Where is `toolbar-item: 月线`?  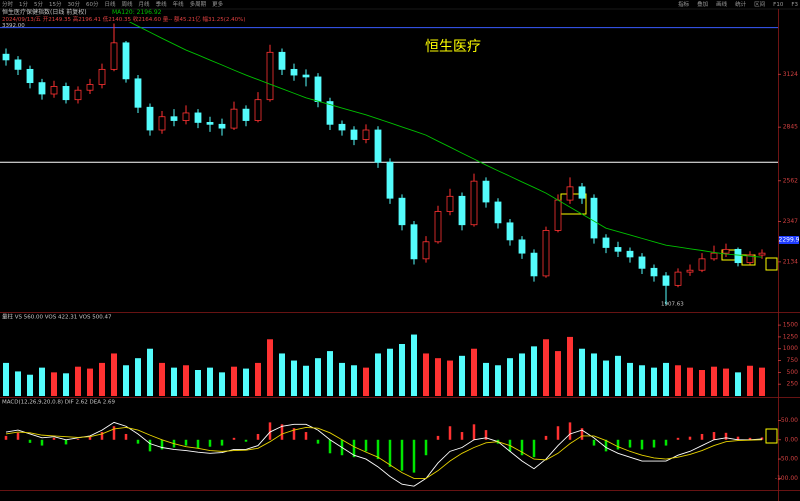 toolbar-item: 月线 is located at coordinates (145, 4).